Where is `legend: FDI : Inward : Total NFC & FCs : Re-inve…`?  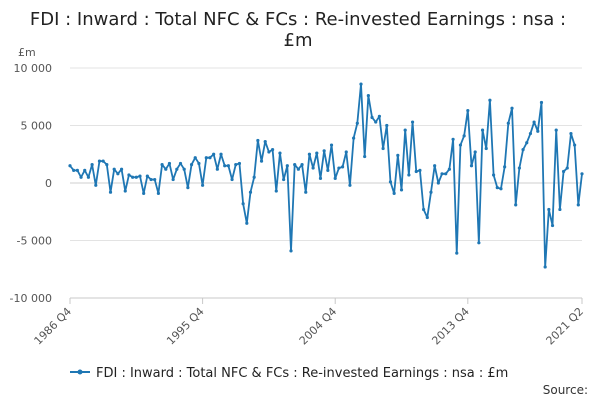
legend: FDI : Inward : Total NFC & FCs : Re-inve… is located at coordinates (289, 373).